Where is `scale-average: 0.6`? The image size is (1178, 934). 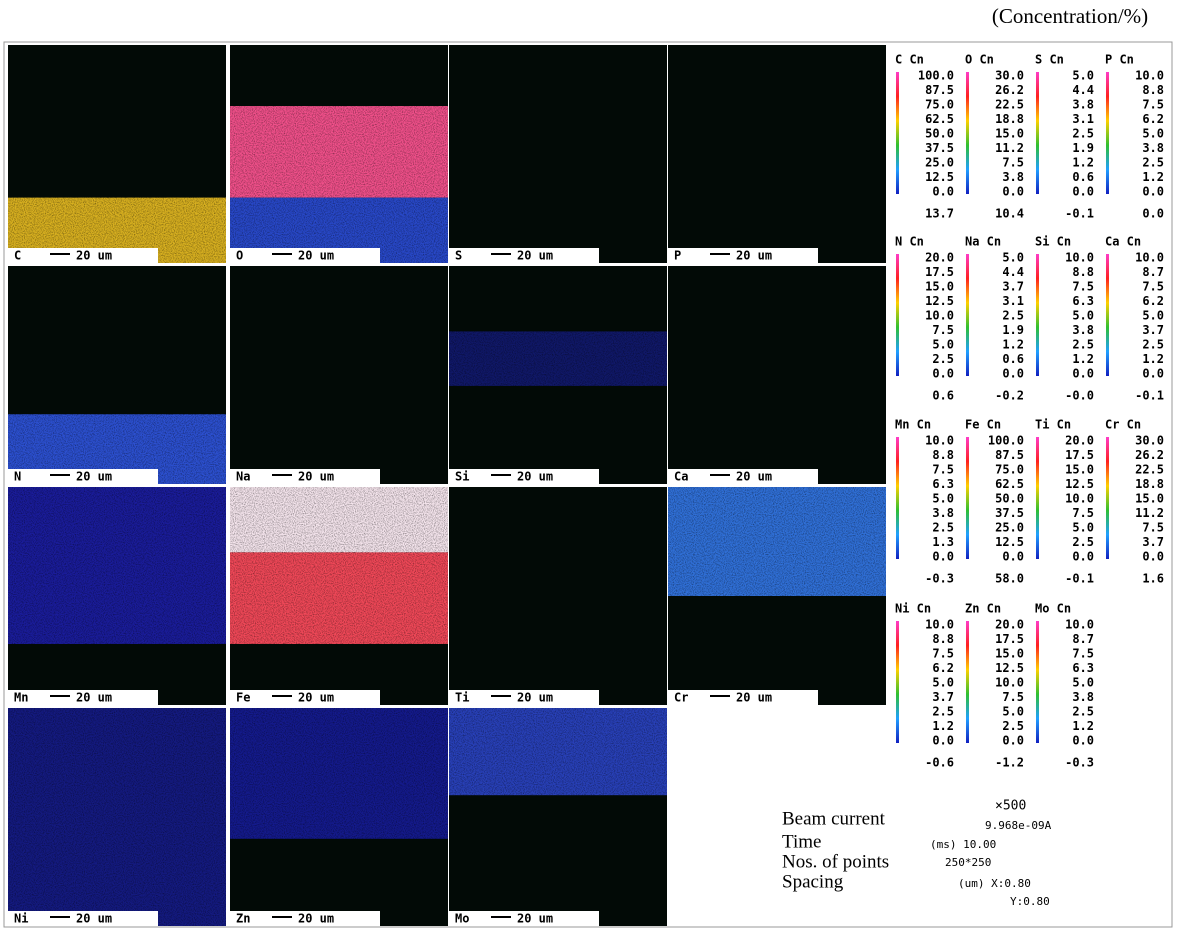
scale-average: 0.6 is located at coordinates (943, 396).